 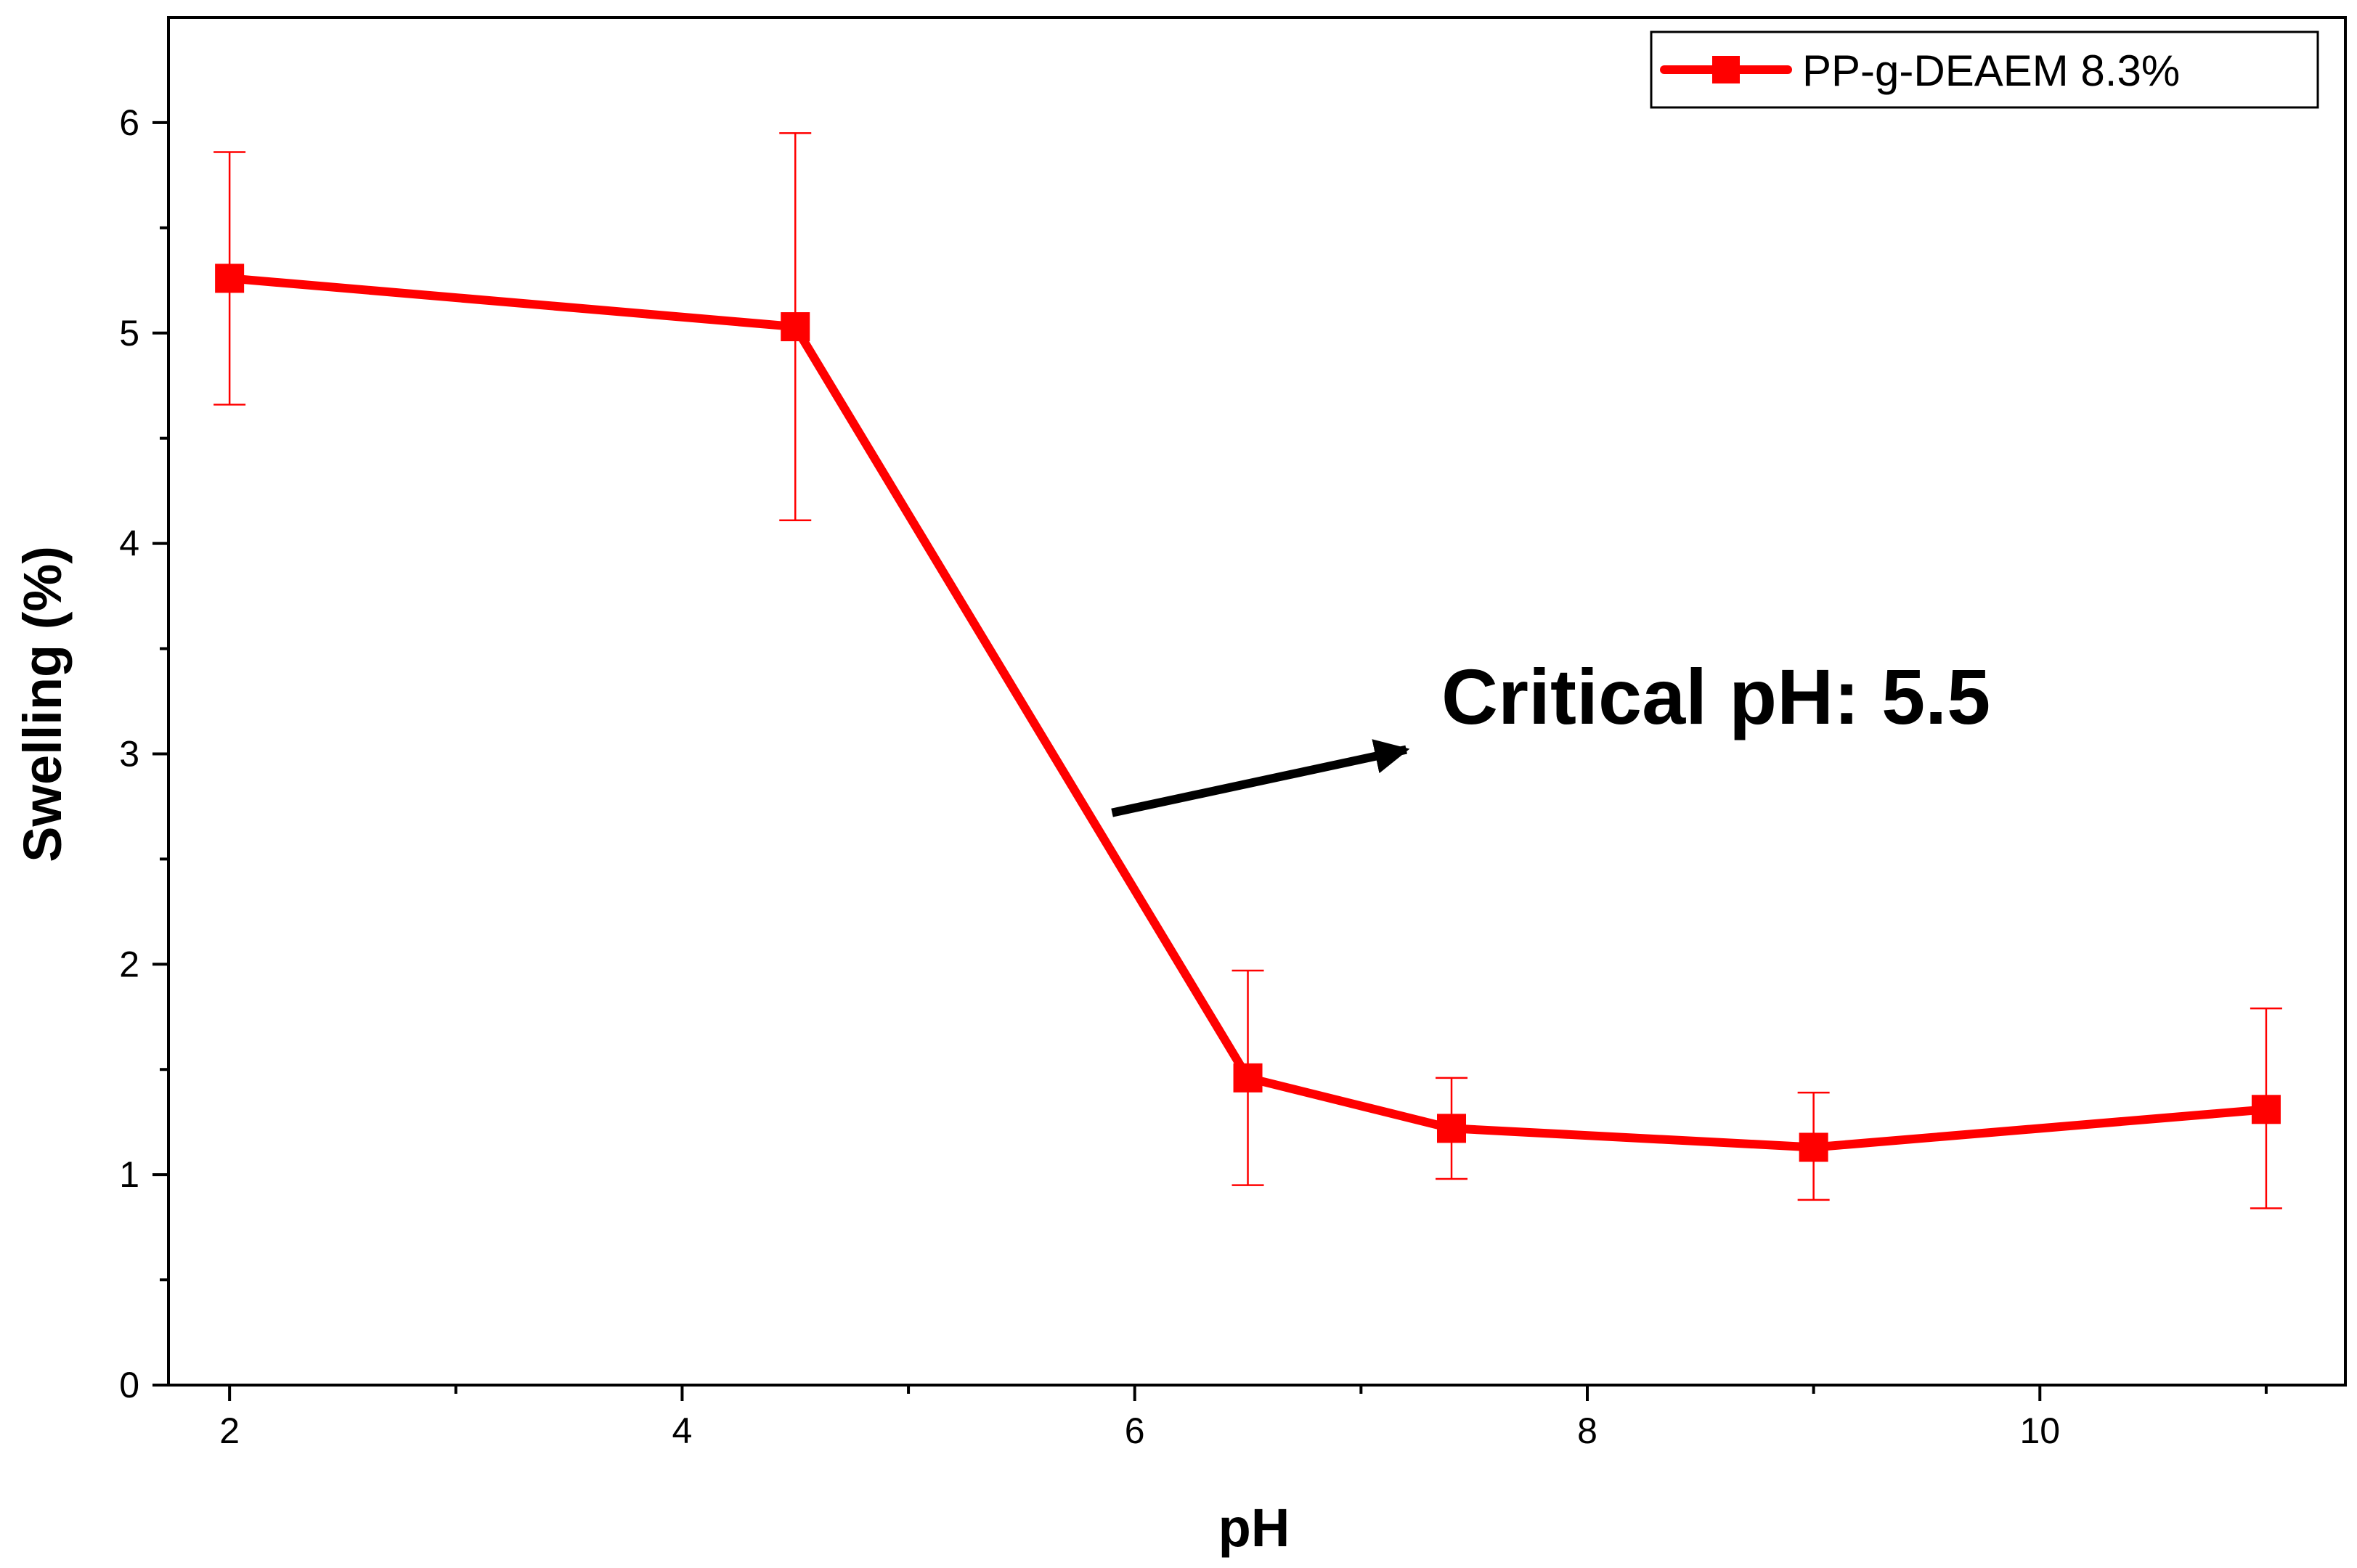 I want to click on y-tick-label: 4, so click(x=129, y=543).